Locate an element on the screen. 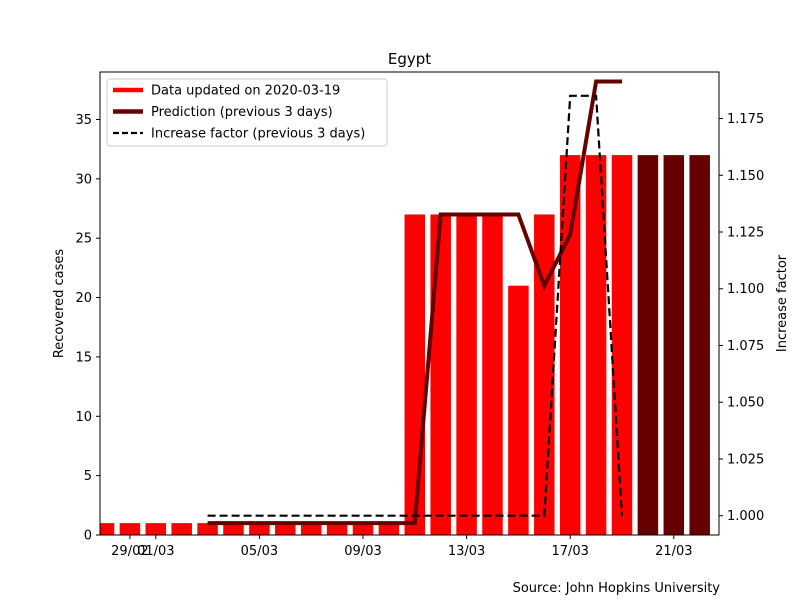 The height and width of the screenshot is (600, 800). y-tick-label-left: 10 is located at coordinates (83, 417).